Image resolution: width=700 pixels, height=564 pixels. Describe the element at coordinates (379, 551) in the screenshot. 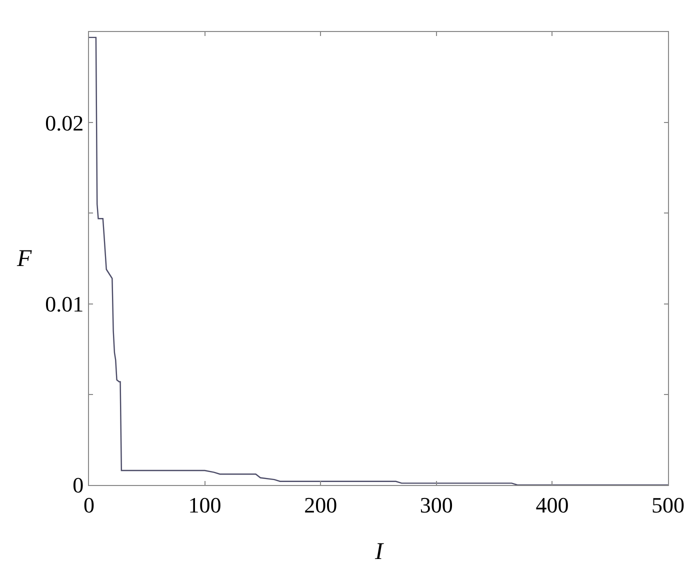

I see `x-axis-title: I` at that location.